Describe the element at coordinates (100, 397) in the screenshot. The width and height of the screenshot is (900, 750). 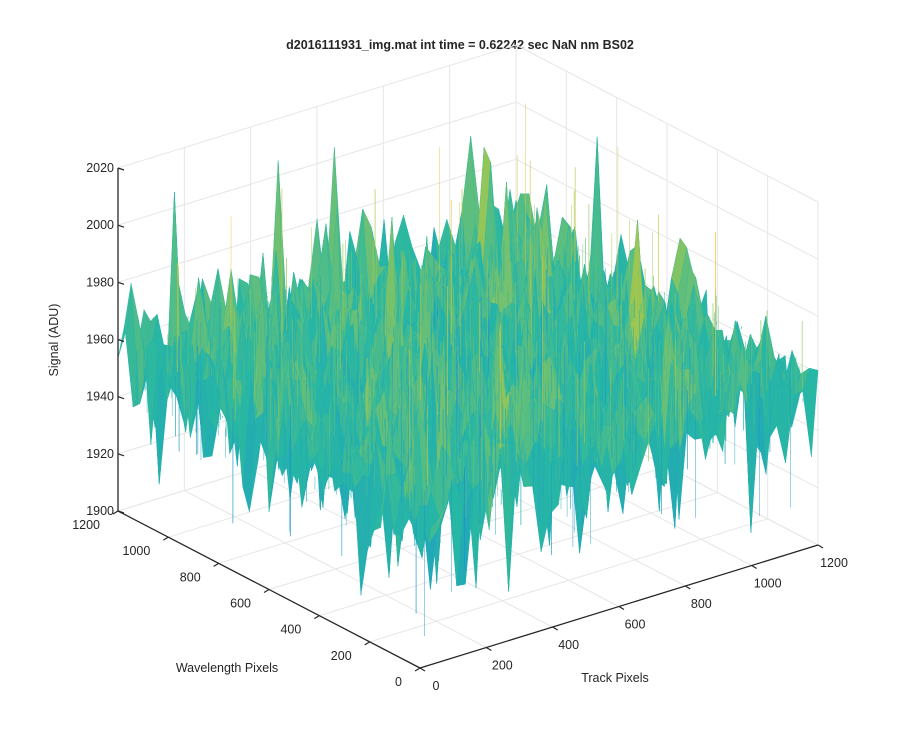
I see `z-tick-label: 1940` at that location.